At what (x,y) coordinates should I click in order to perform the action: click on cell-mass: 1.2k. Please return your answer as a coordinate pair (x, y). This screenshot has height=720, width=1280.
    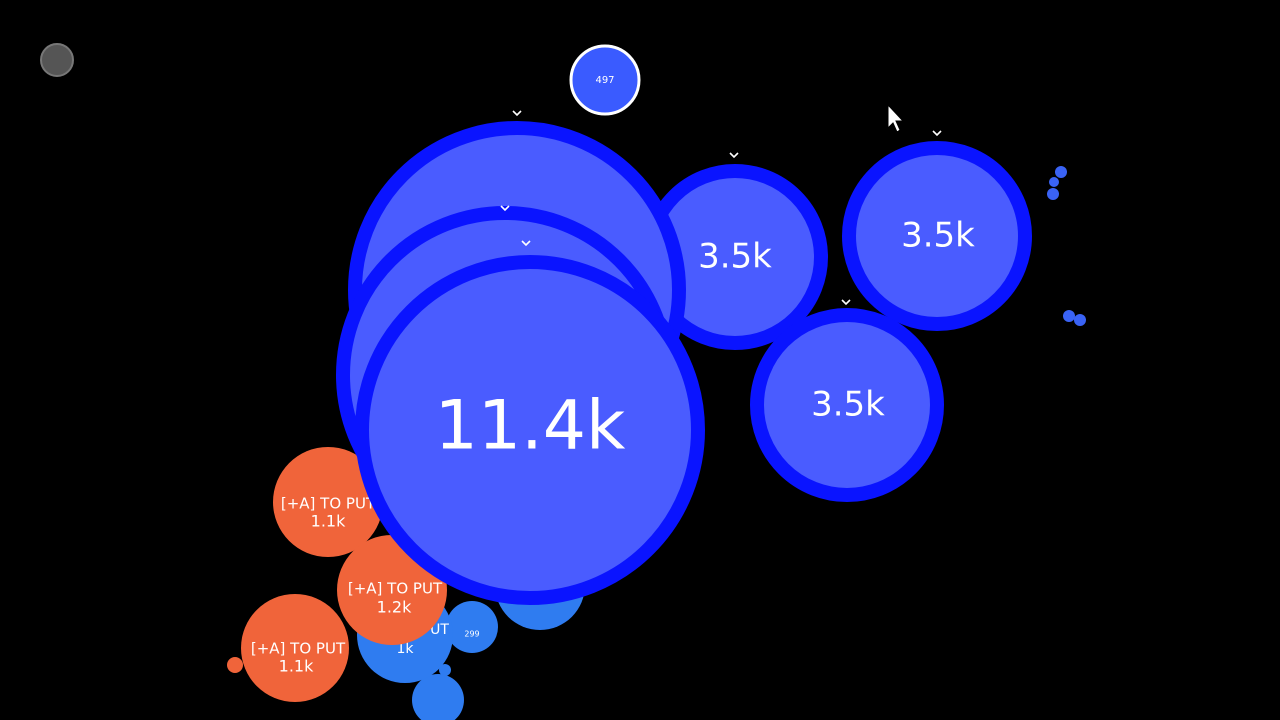
    Looking at the image, I should click on (394, 607).